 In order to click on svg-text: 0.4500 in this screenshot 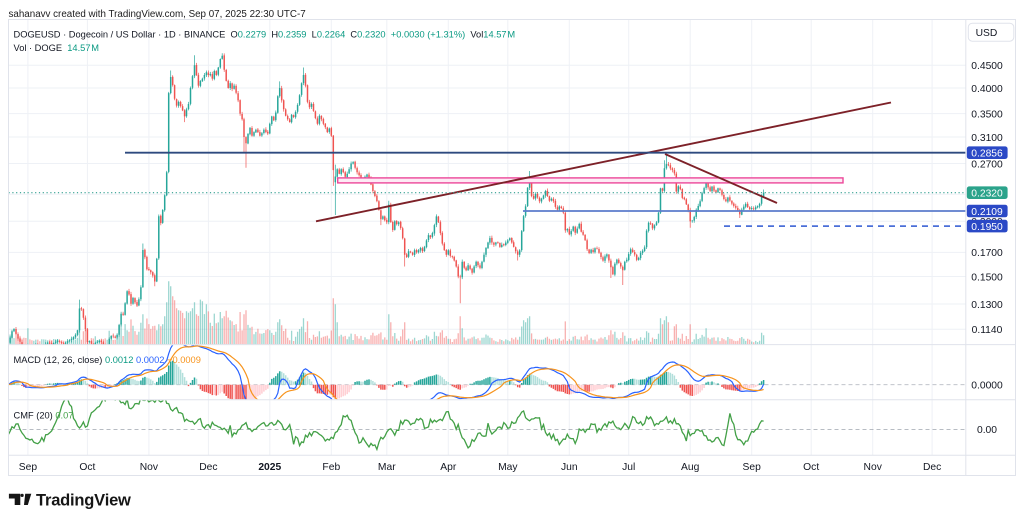, I will do `click(987, 66)`.